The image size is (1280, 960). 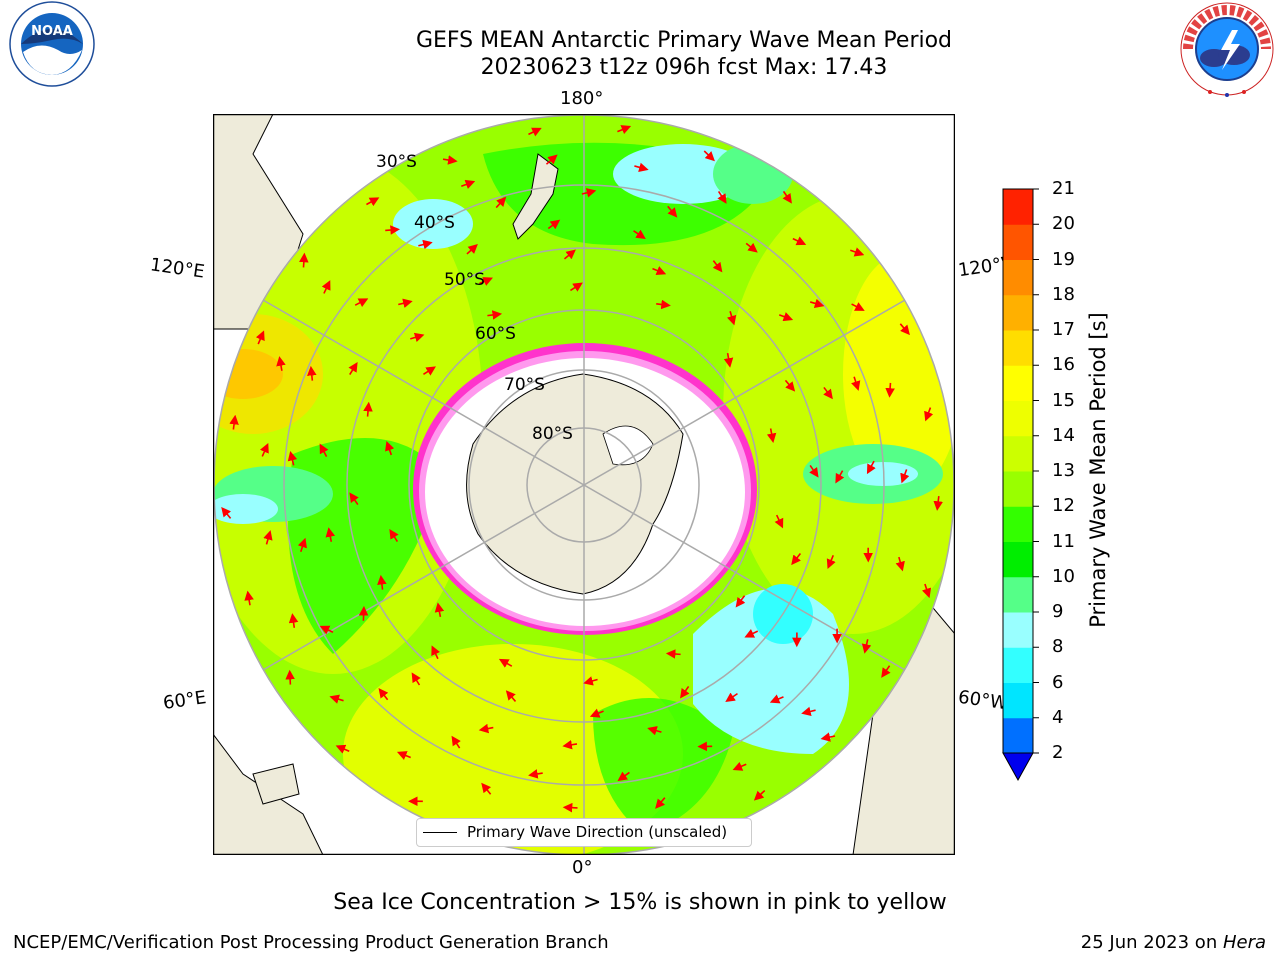 What do you see at coordinates (1063, 188) in the screenshot?
I see `colorbar-tick-label: 21` at bounding box center [1063, 188].